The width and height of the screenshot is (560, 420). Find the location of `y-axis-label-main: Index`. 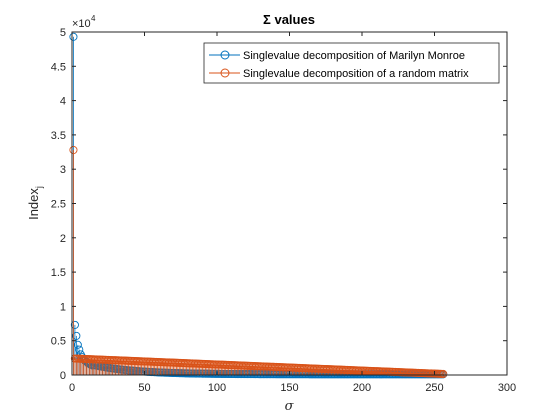

y-axis-label-main: Index is located at coordinates (33, 204).